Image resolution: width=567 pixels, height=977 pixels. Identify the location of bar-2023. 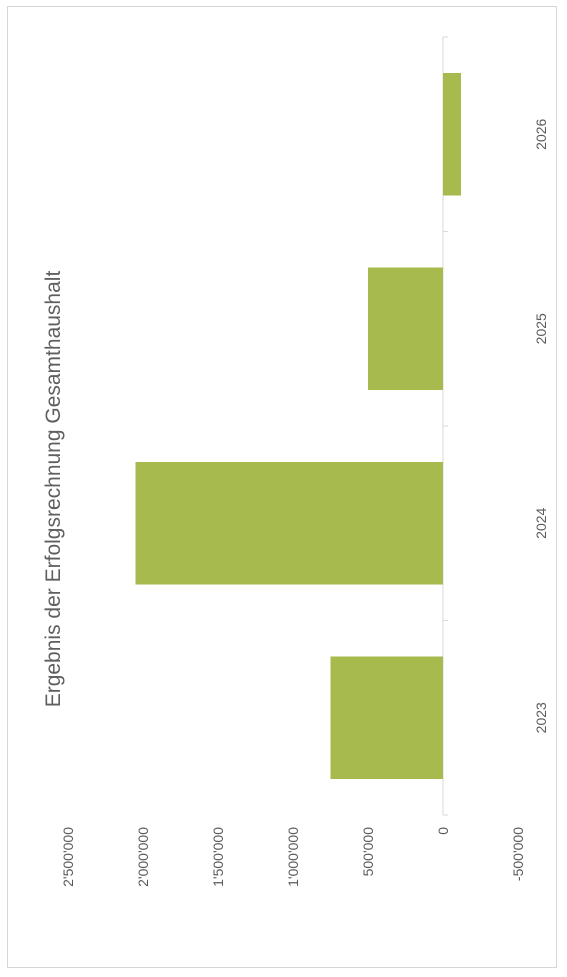
(386, 718).